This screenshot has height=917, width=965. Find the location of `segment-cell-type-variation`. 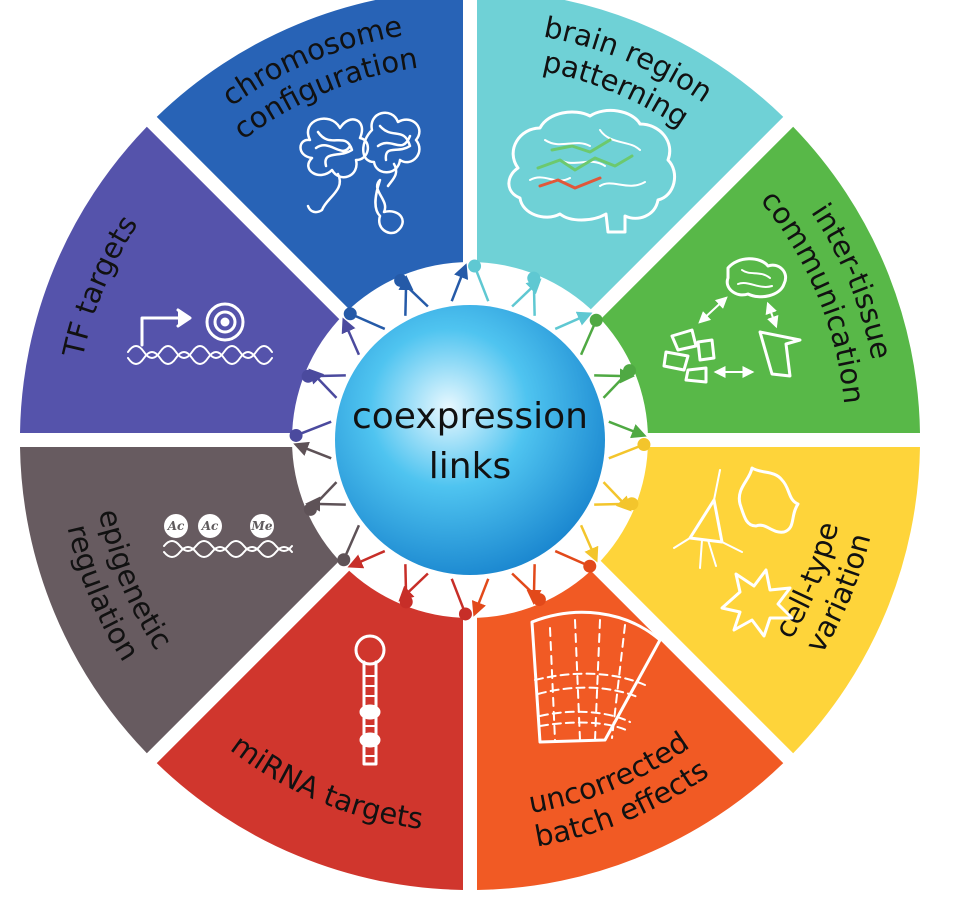

segment-cell-type-variation is located at coordinates (756, 600).